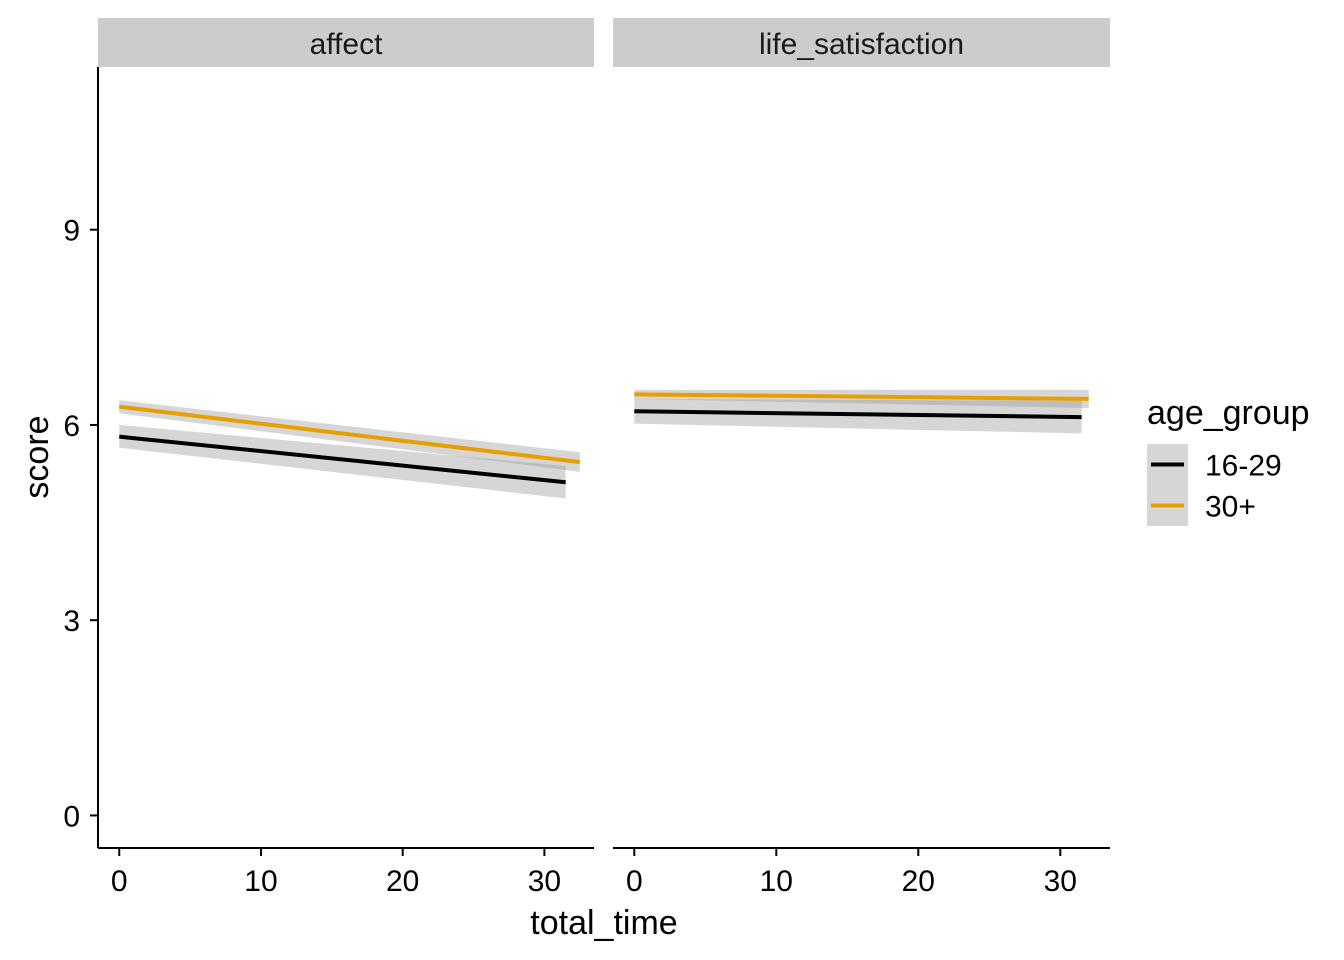 The height and width of the screenshot is (960, 1344). What do you see at coordinates (1230, 507) in the screenshot?
I see `legend-label: 30+` at bounding box center [1230, 507].